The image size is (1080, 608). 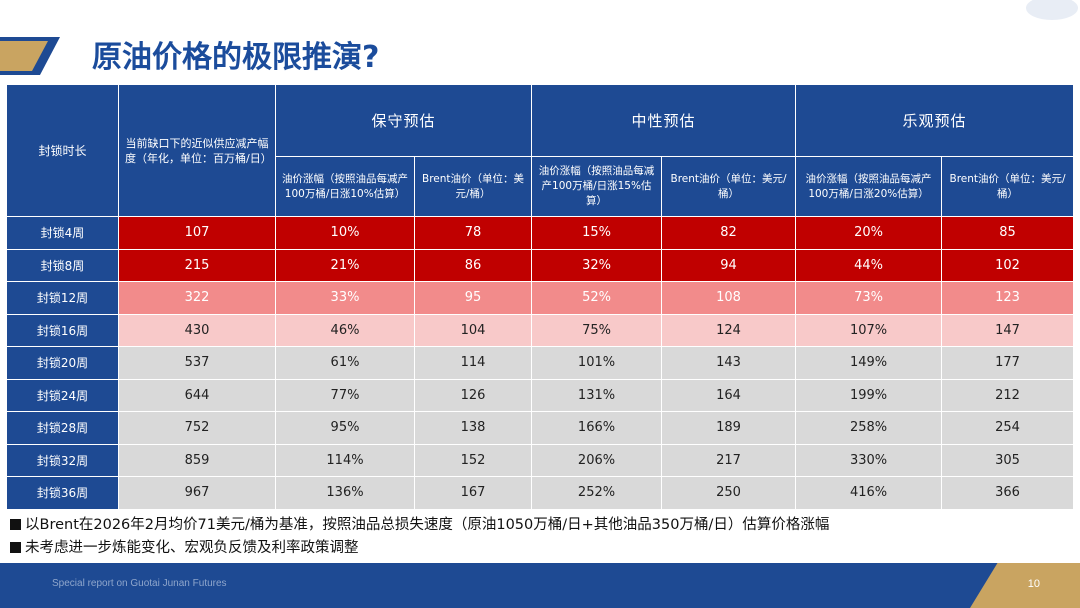 I want to click on table-row: 封锁28周 752 95% 138 166% 189 258% 254, so click(x=540, y=428).